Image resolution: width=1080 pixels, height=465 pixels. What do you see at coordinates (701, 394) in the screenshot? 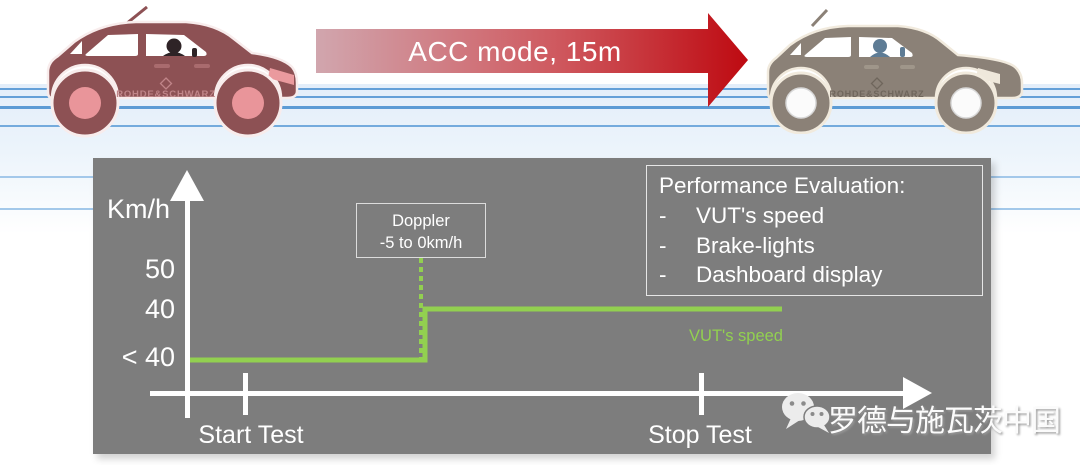
I see `stop-test-tick` at bounding box center [701, 394].